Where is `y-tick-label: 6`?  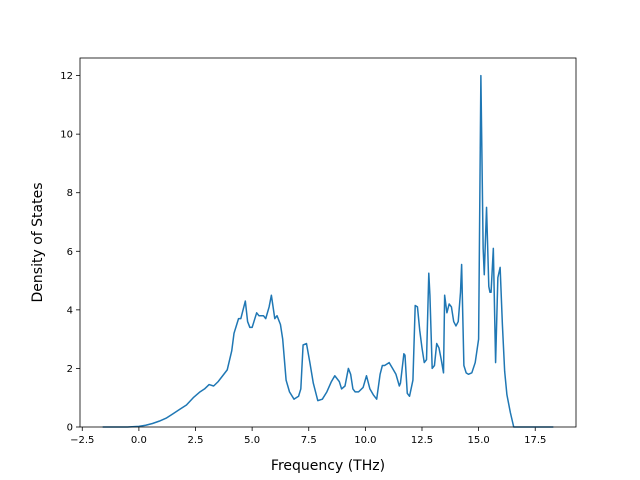 y-tick-label: 6 is located at coordinates (70, 252).